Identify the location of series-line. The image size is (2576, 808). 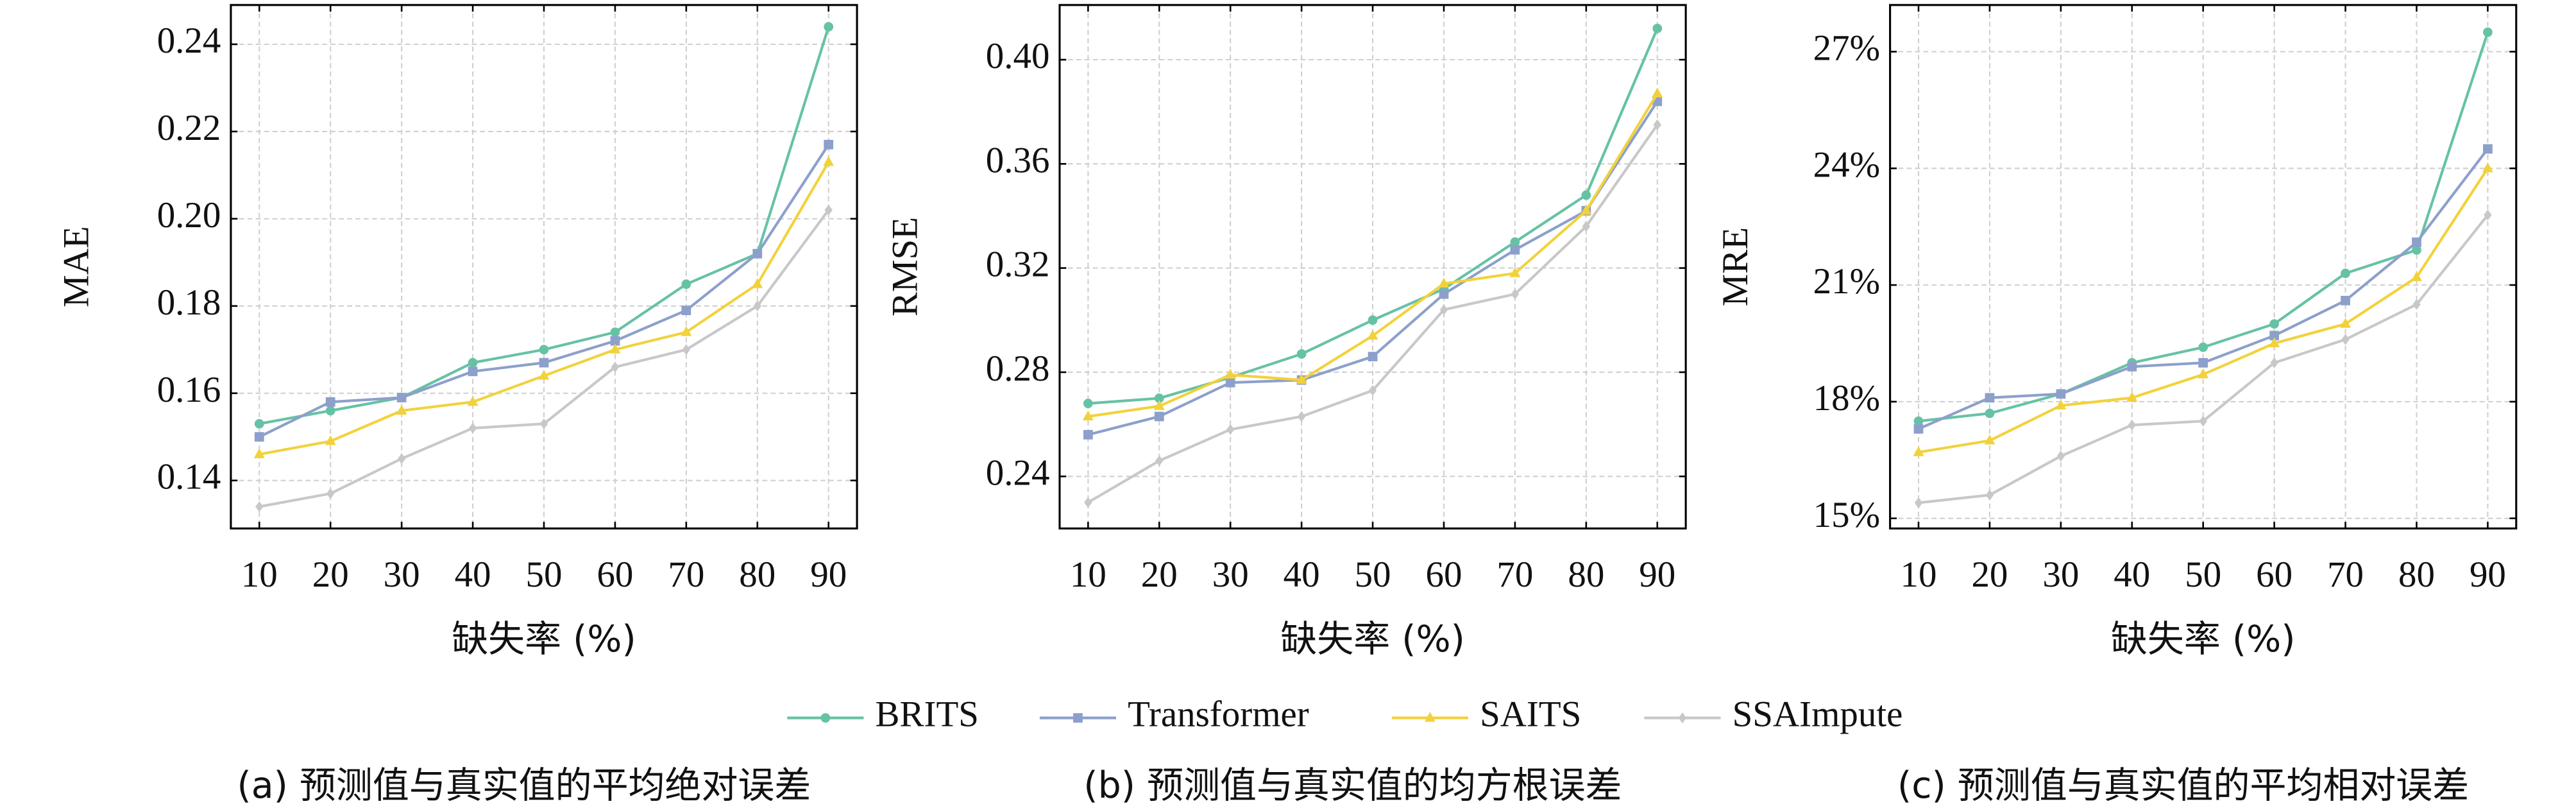
(1373, 268).